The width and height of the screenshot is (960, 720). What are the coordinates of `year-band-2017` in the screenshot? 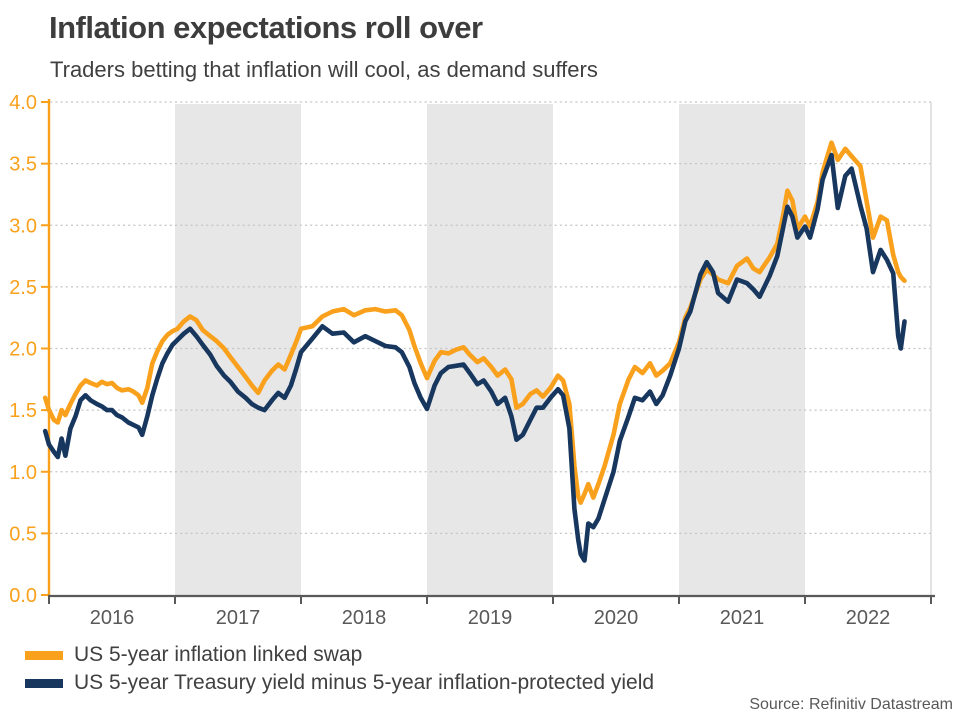 It's located at (238, 349).